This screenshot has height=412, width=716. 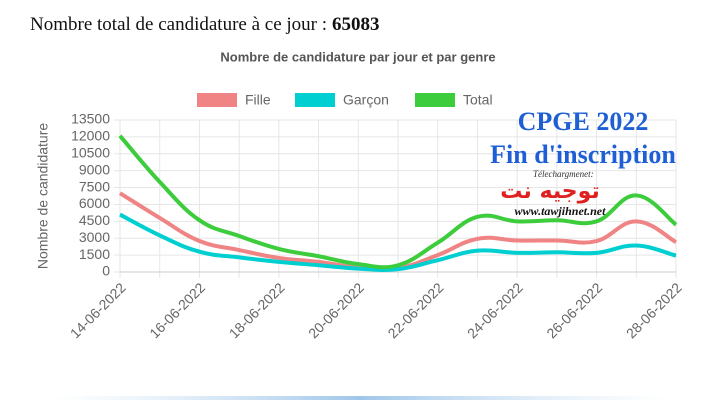 What do you see at coordinates (549, 191) in the screenshot?
I see `watermark-logo: توجيه نت` at bounding box center [549, 191].